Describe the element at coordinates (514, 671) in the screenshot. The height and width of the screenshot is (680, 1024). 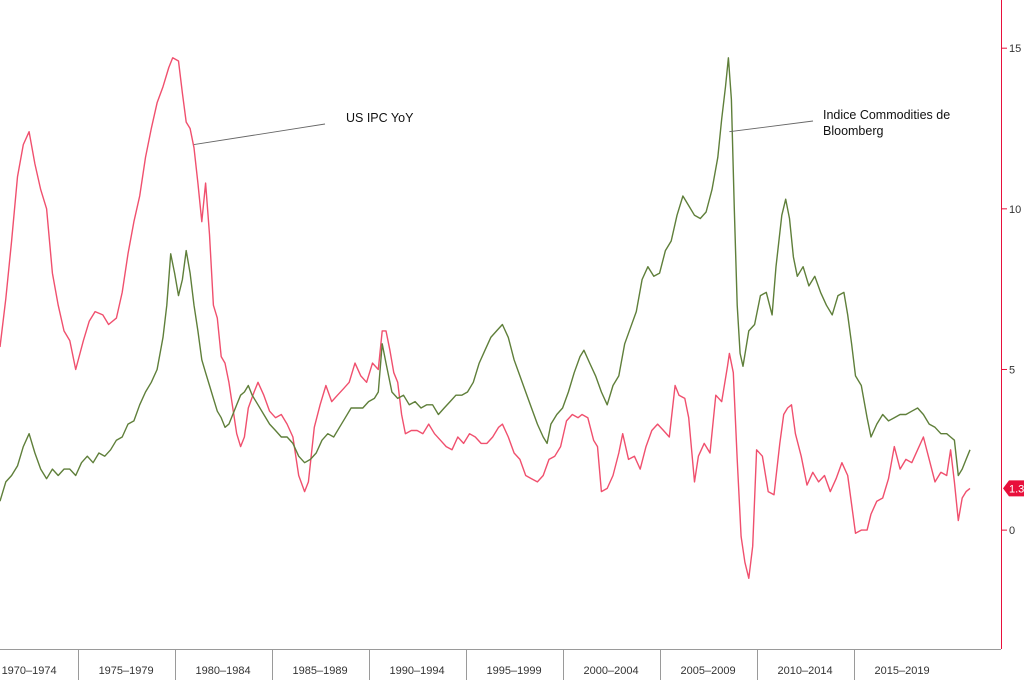
I see `x-tick-label: 1995–1999` at that location.